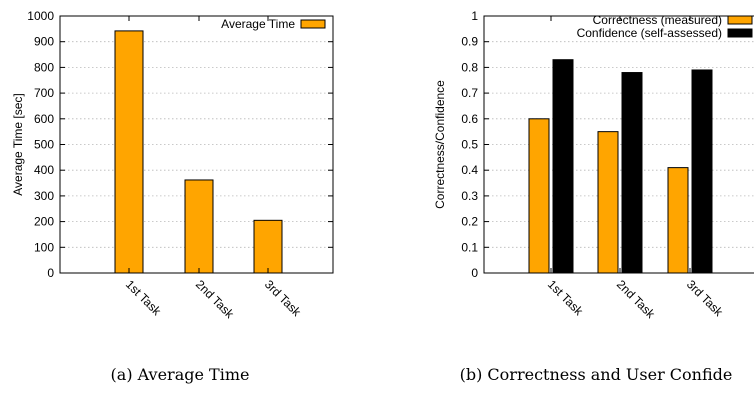 The width and height of the screenshot is (754, 393). I want to click on y-tick-label: 500, so click(44, 145).